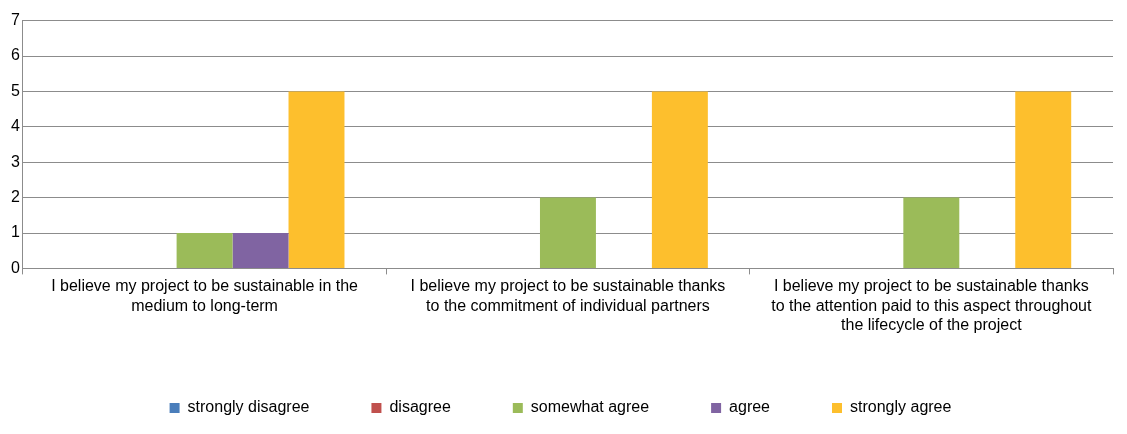  What do you see at coordinates (15, 126) in the screenshot?
I see `y-tick-label: 4` at bounding box center [15, 126].